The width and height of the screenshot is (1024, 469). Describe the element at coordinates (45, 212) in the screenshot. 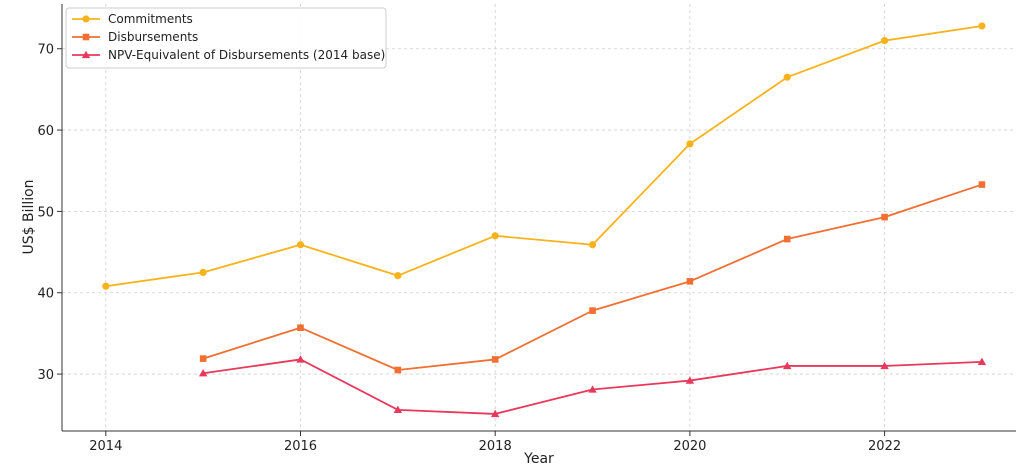

I see `y-tick-label: 50` at that location.